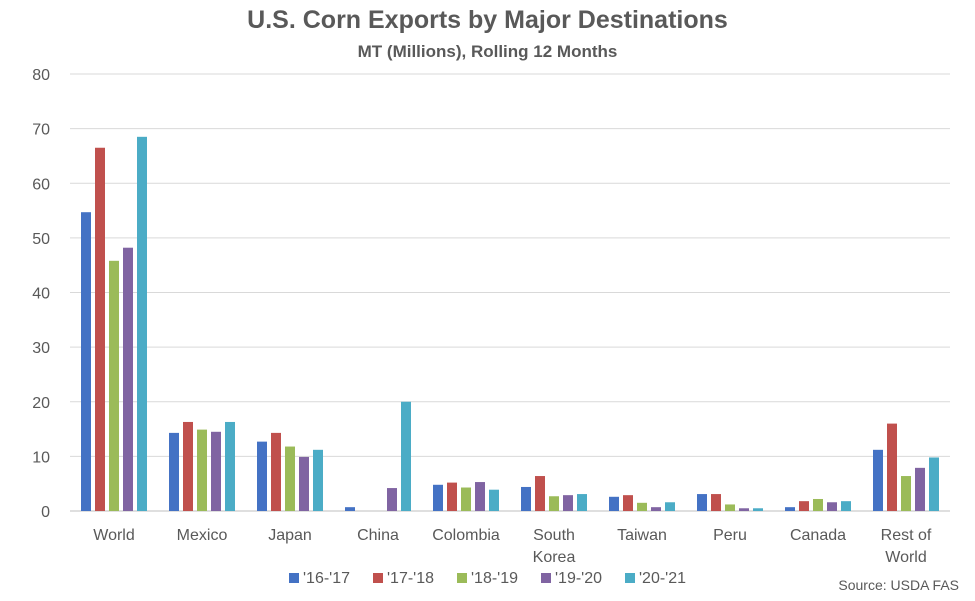  Describe the element at coordinates (466, 535) in the screenshot. I see `x-tick-label: Colombia` at that location.